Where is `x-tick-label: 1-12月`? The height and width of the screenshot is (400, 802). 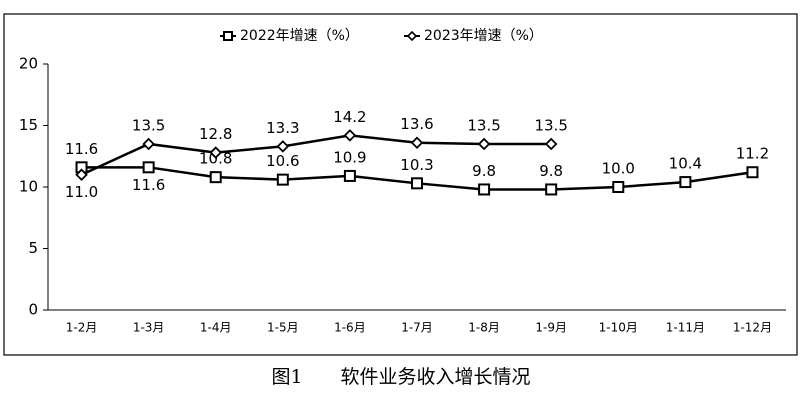 x-tick-label: 1-12月 is located at coordinates (752, 328).